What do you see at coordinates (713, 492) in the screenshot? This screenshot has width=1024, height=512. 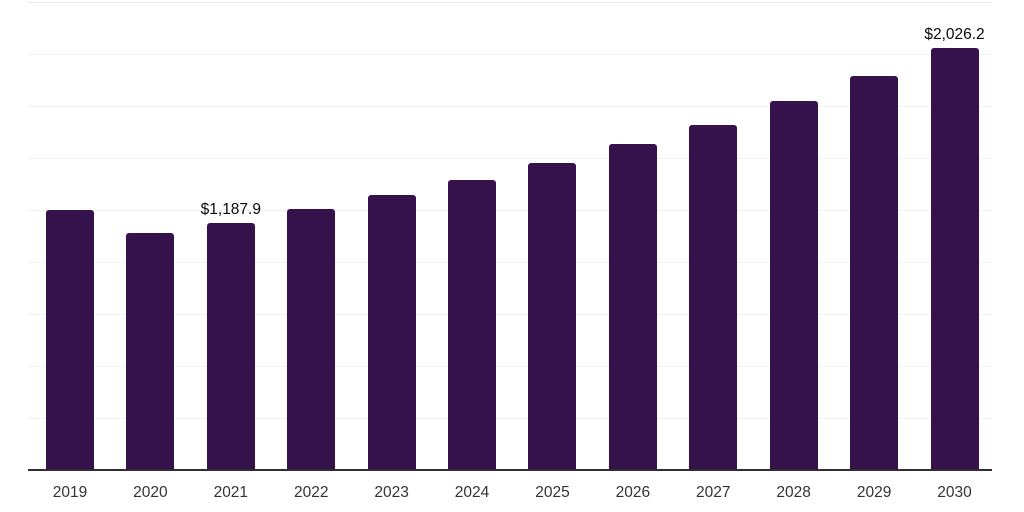 I see `x-axis-label-2027: 2027` at bounding box center [713, 492].